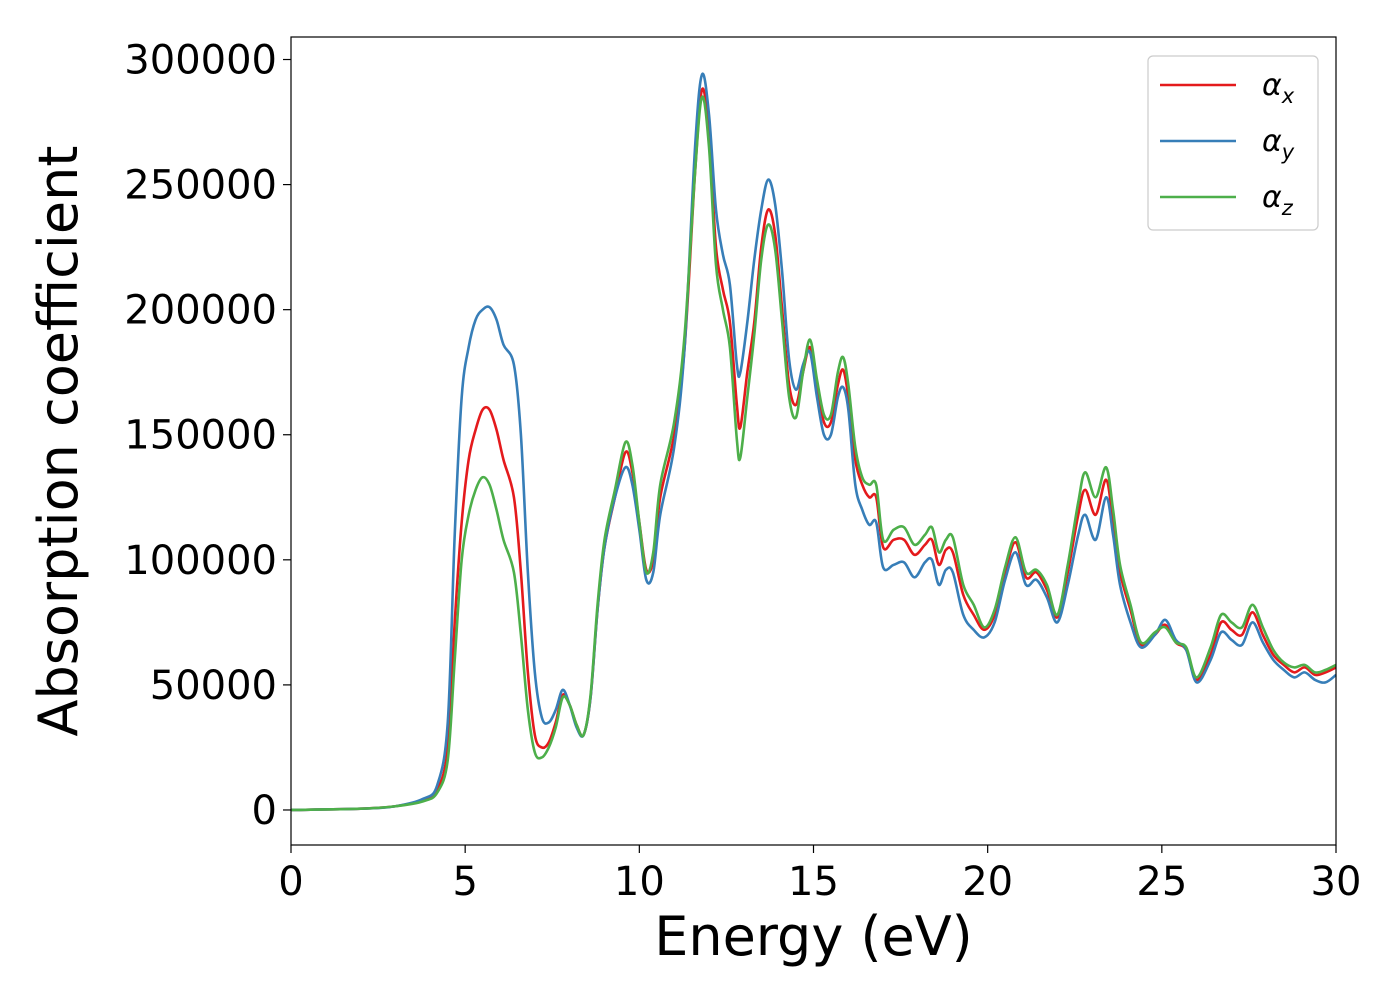 This screenshot has width=1400, height=1000. What do you see at coordinates (639, 882) in the screenshot?
I see `x-tick-label: 10` at bounding box center [639, 882].